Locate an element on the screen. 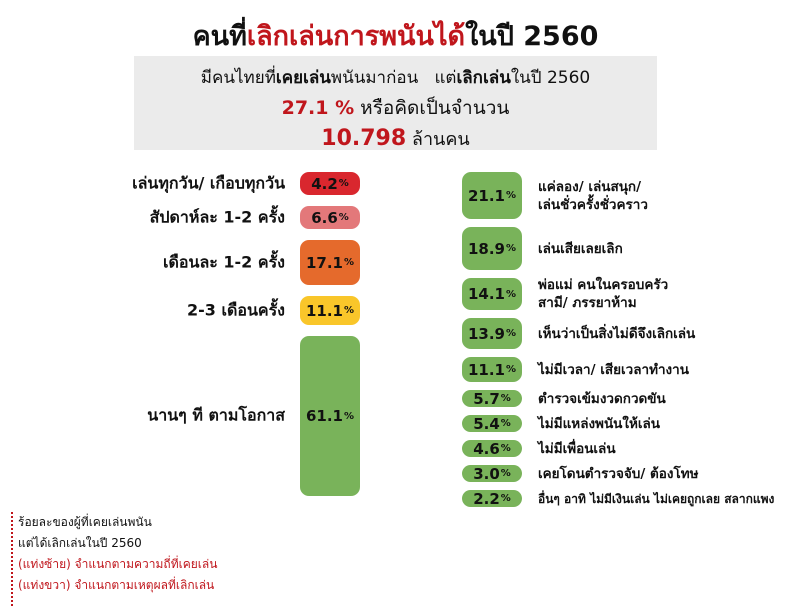 The image size is (791, 609). summary-text-d: เลิกเล่น is located at coordinates (483, 78).